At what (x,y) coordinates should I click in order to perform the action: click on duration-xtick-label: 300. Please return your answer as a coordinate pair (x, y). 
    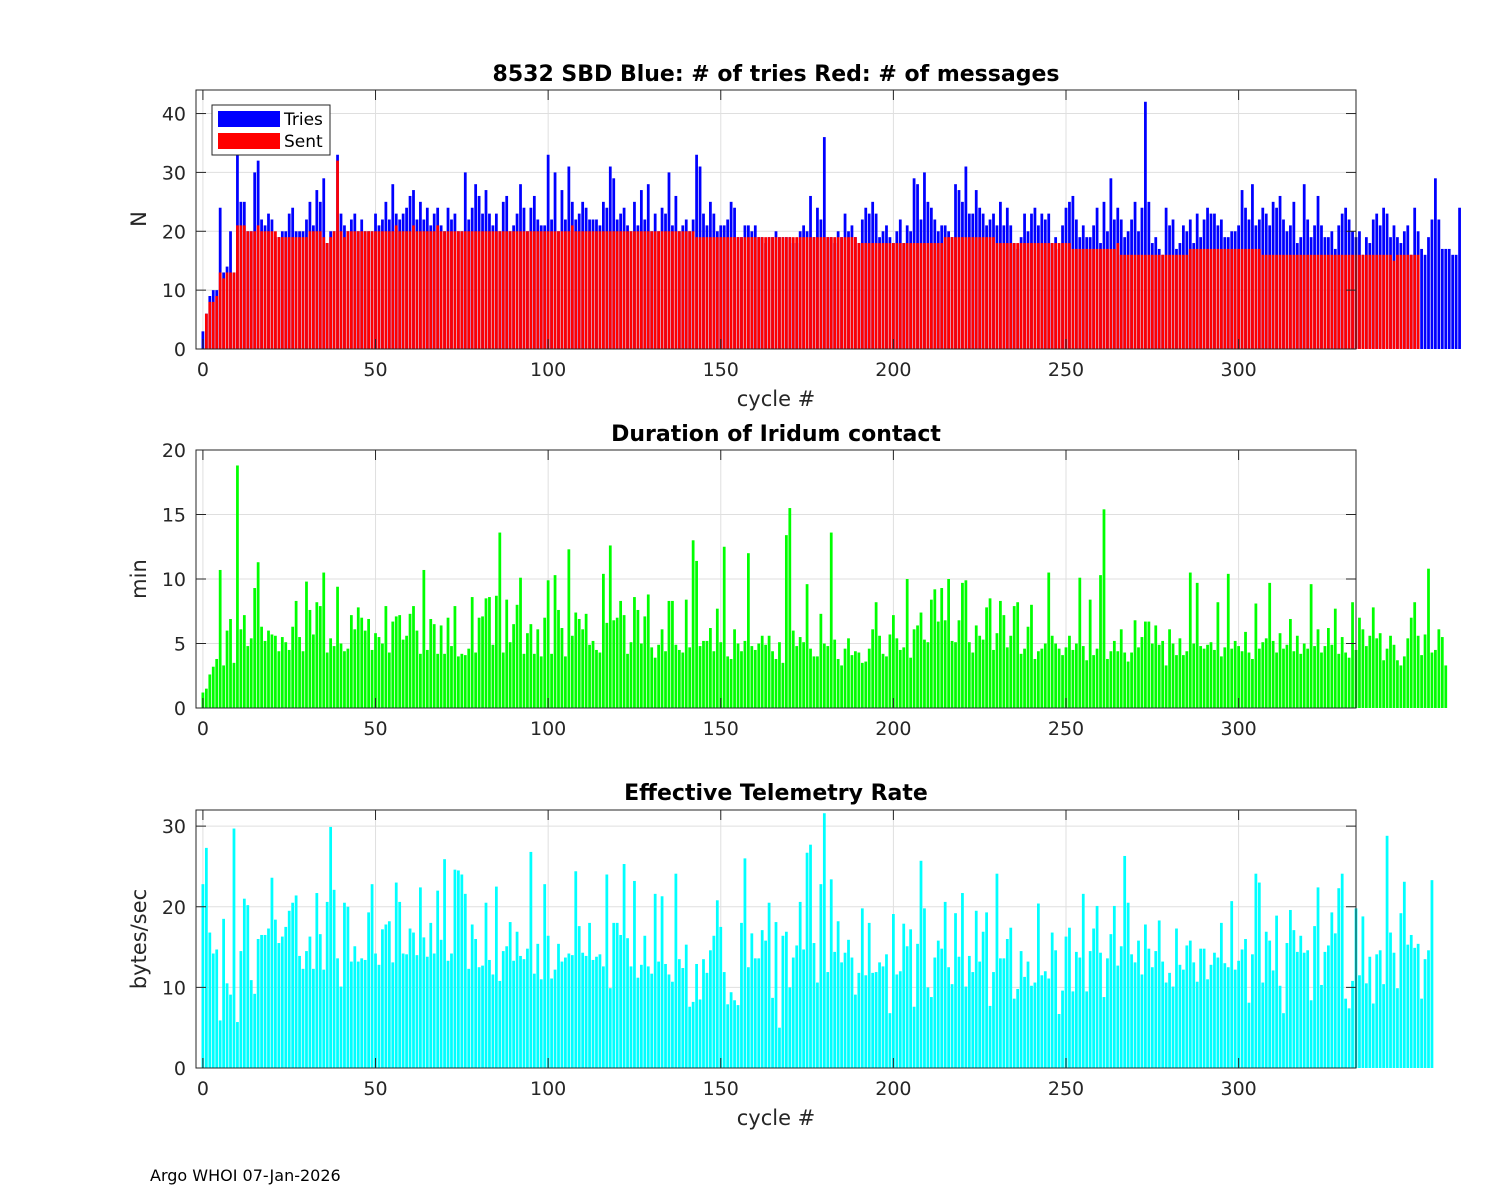
    Looking at the image, I should click on (1238, 729).